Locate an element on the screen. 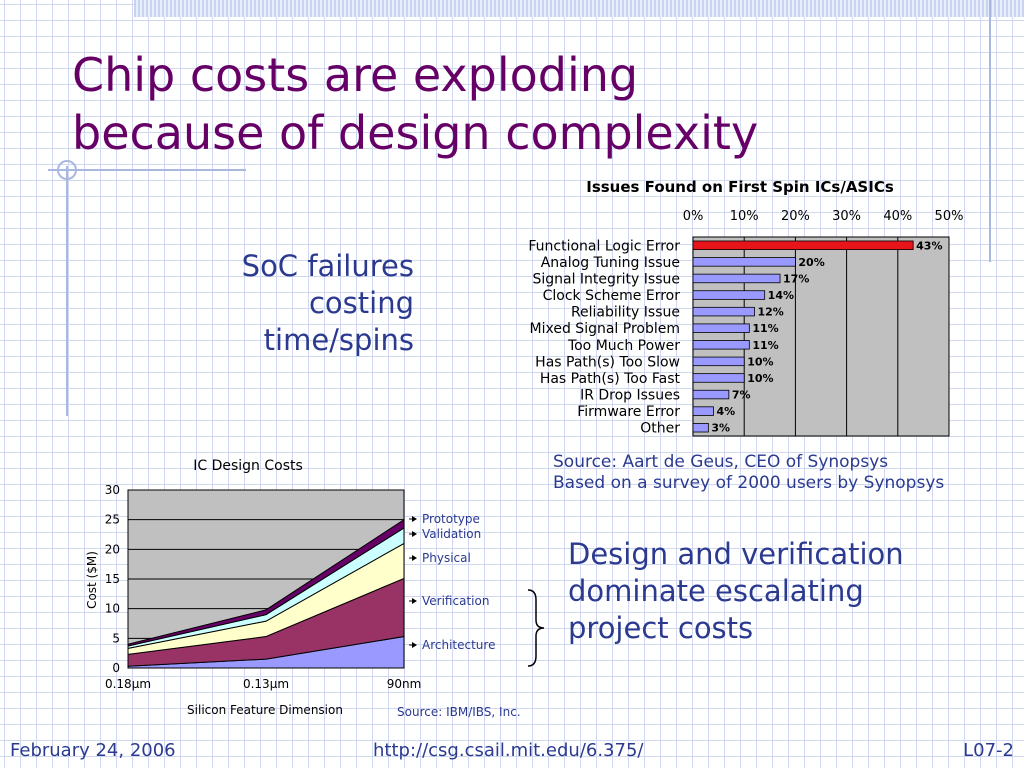 This screenshot has width=1024, height=768. bar-chart-category-label: Too Much Power is located at coordinates (623, 346).